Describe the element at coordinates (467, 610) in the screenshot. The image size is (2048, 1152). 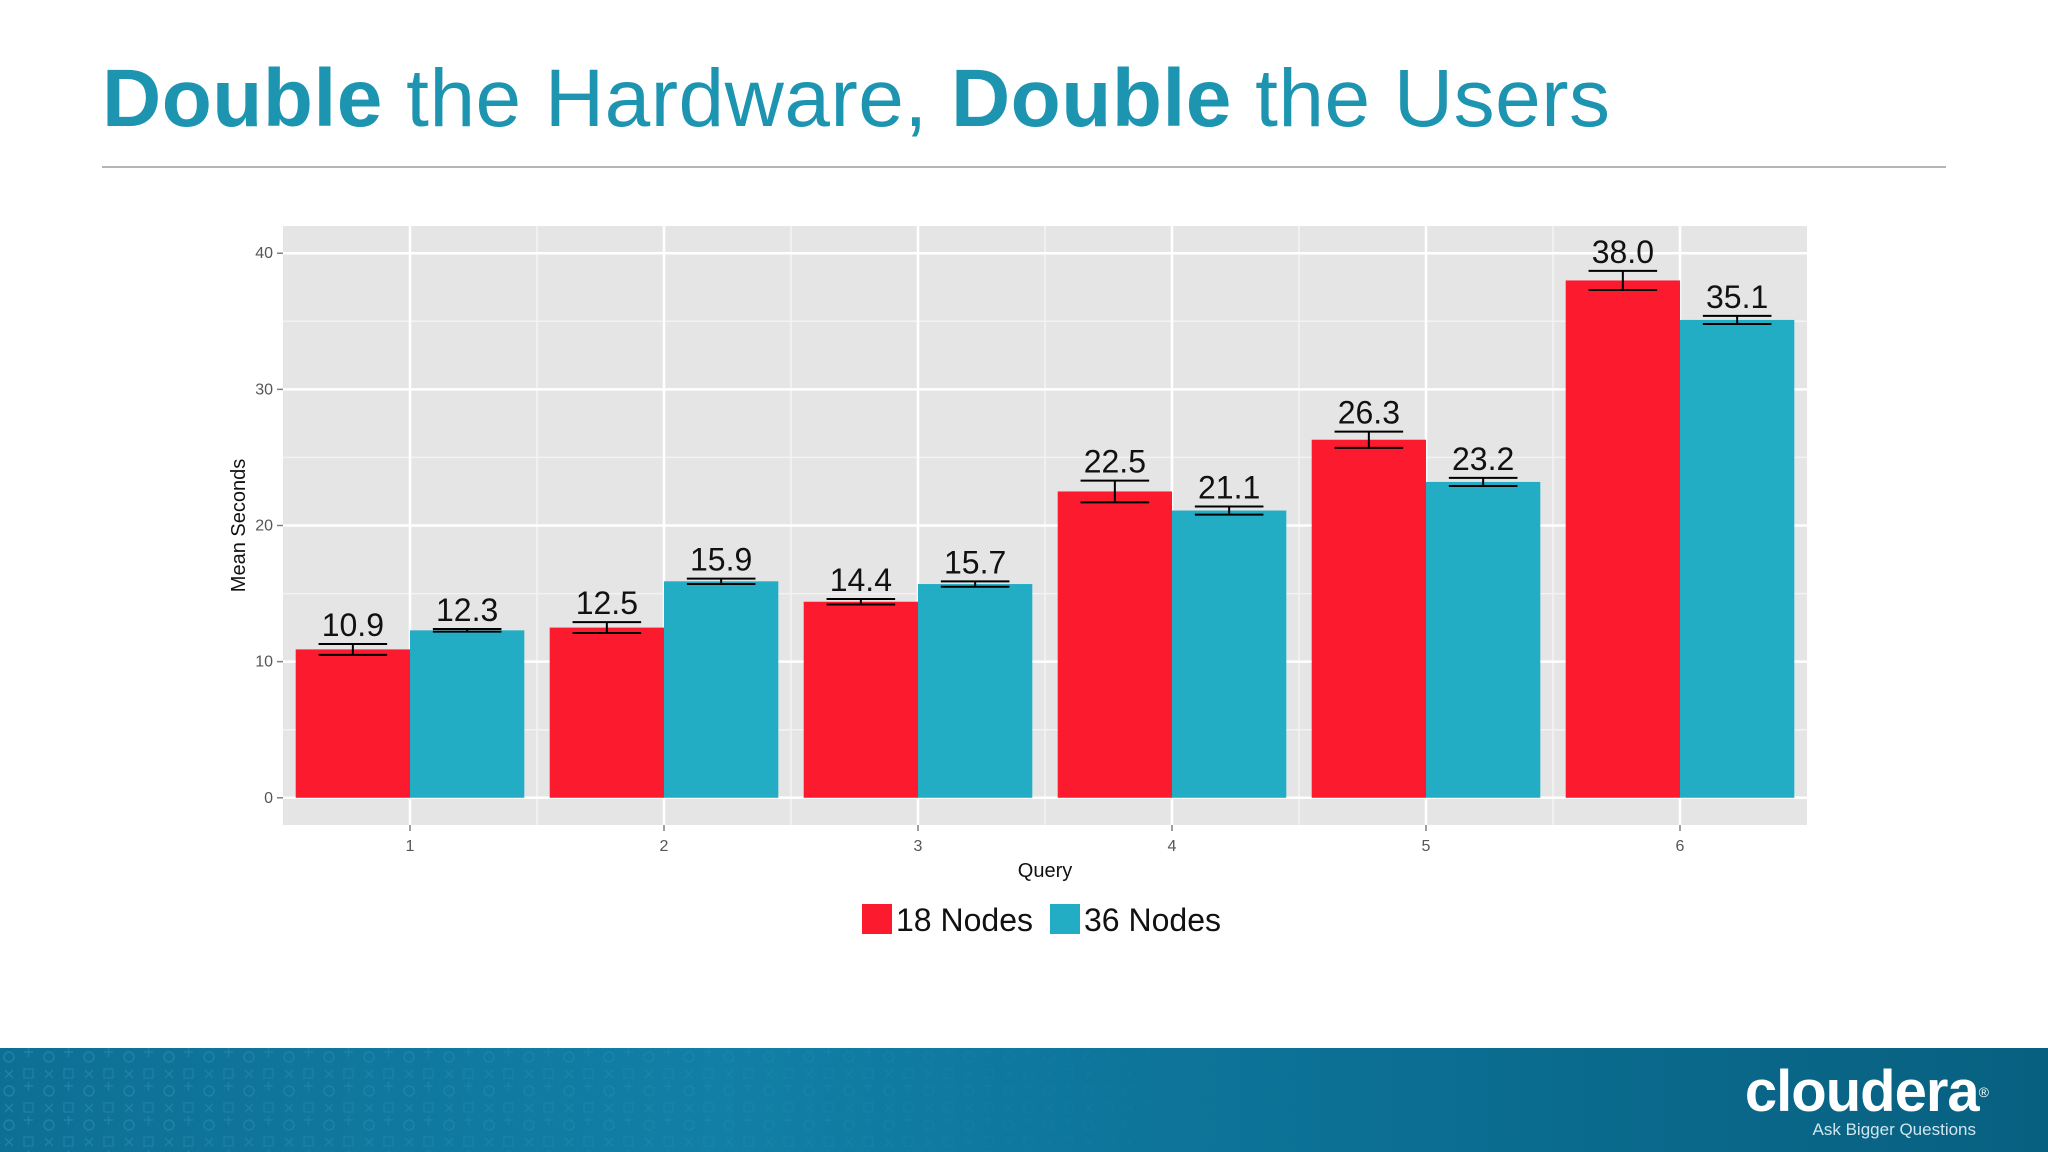
I see `data-label: 12.3` at that location.